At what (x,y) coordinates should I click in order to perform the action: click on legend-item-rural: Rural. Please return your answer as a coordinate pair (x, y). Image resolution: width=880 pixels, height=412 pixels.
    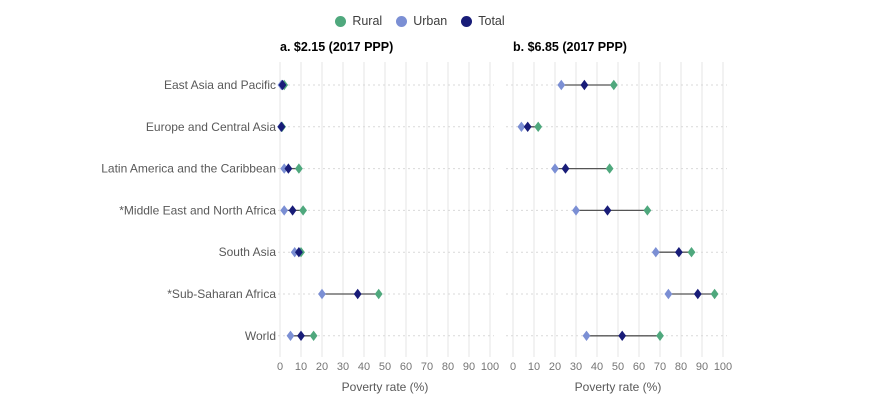
    Looking at the image, I should click on (358, 21).